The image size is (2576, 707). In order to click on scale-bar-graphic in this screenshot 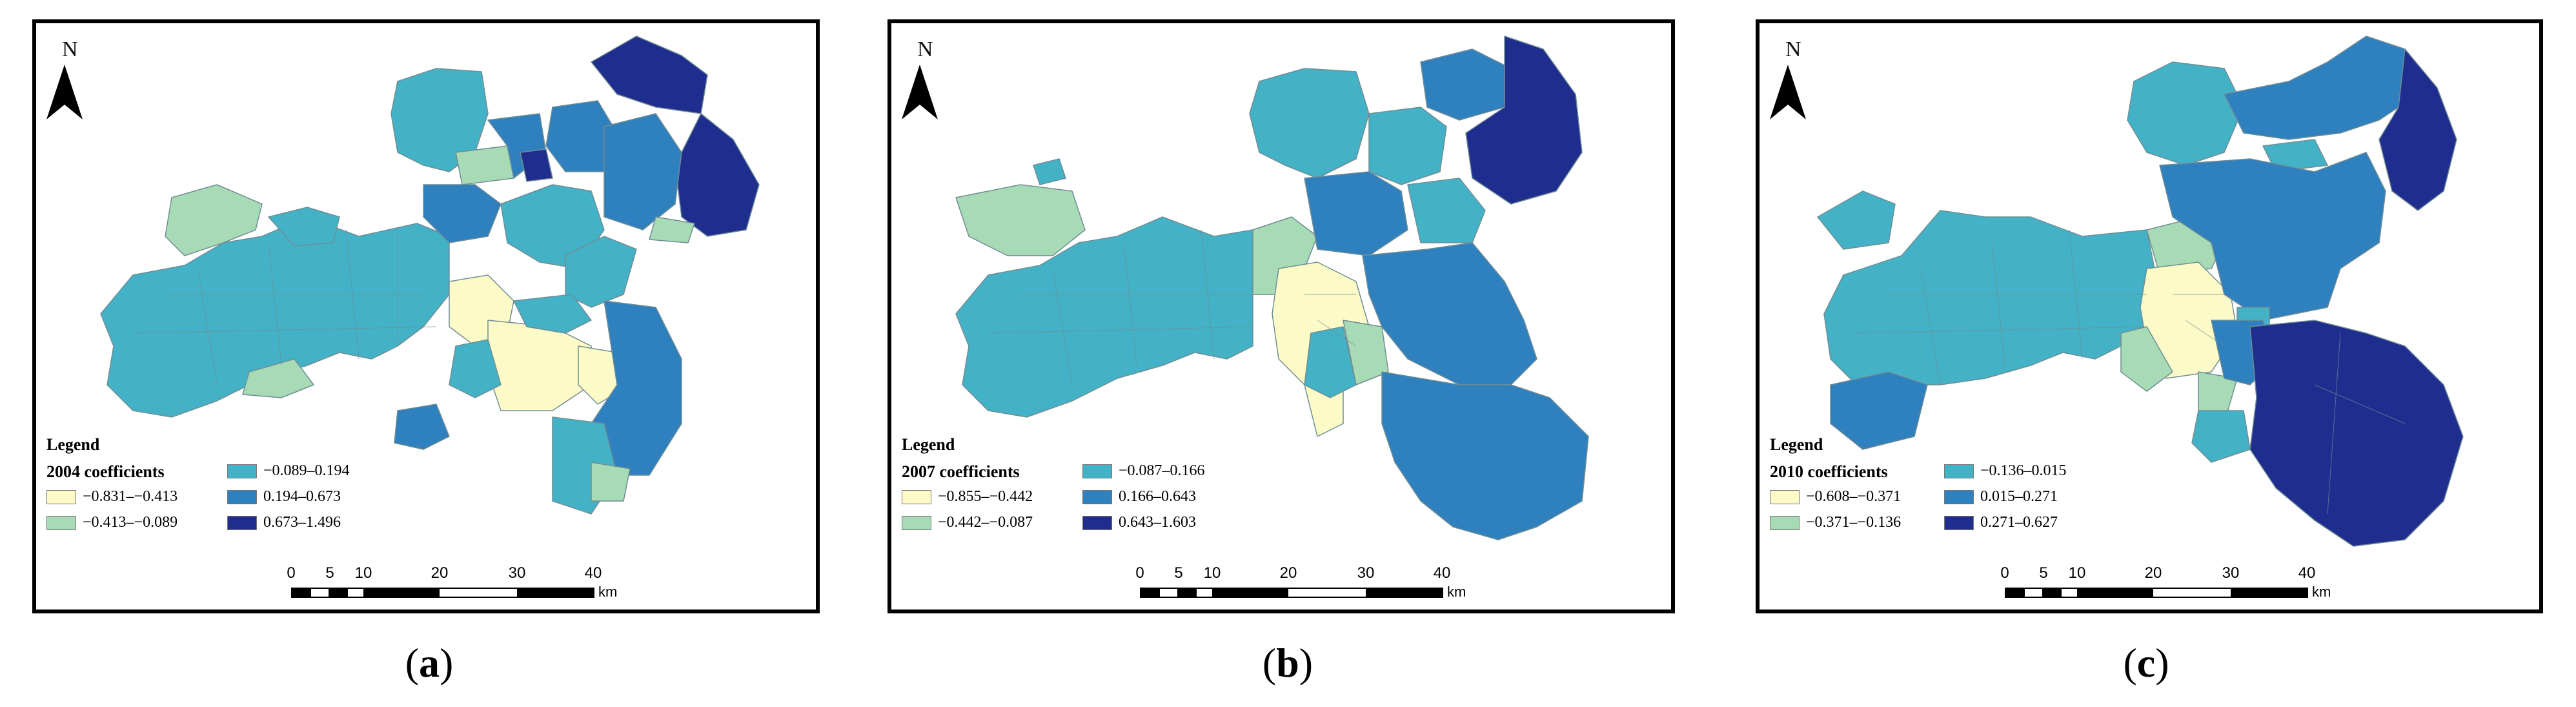, I will do `click(1291, 593)`.